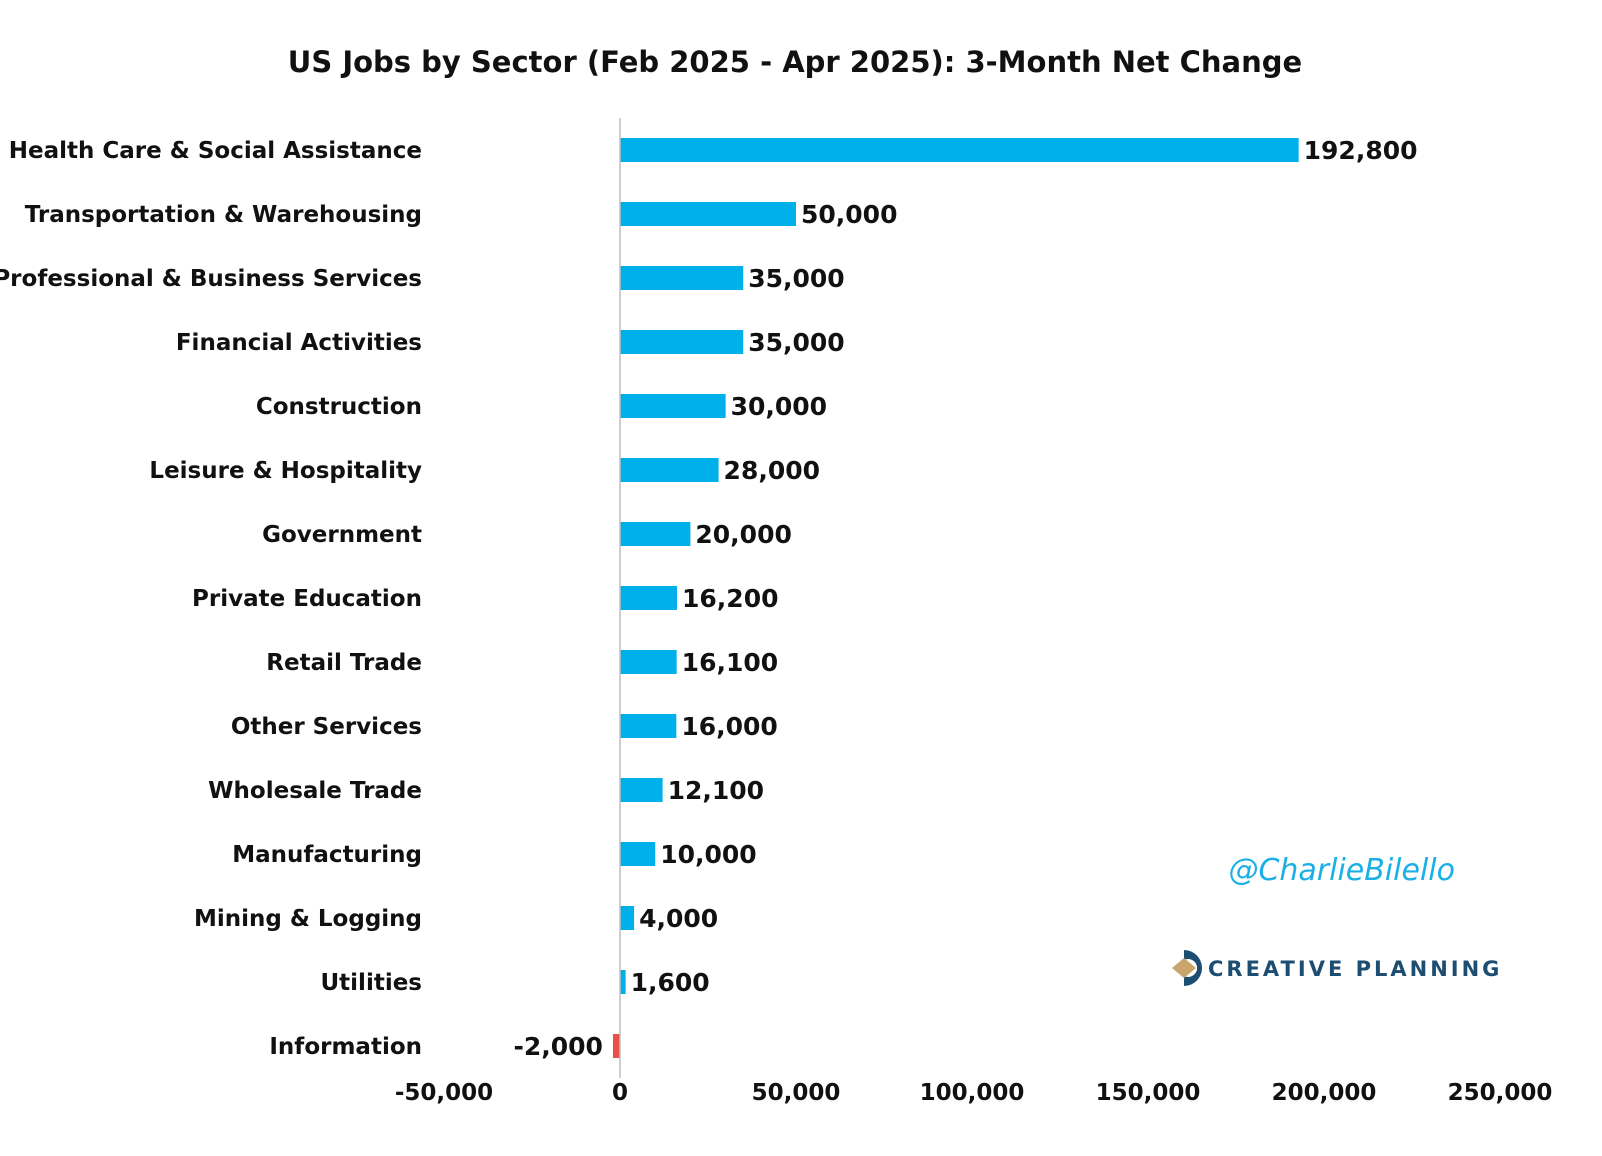 The image size is (1602, 1156). What do you see at coordinates (299, 343) in the screenshot?
I see `category-label: Financial Activities` at bounding box center [299, 343].